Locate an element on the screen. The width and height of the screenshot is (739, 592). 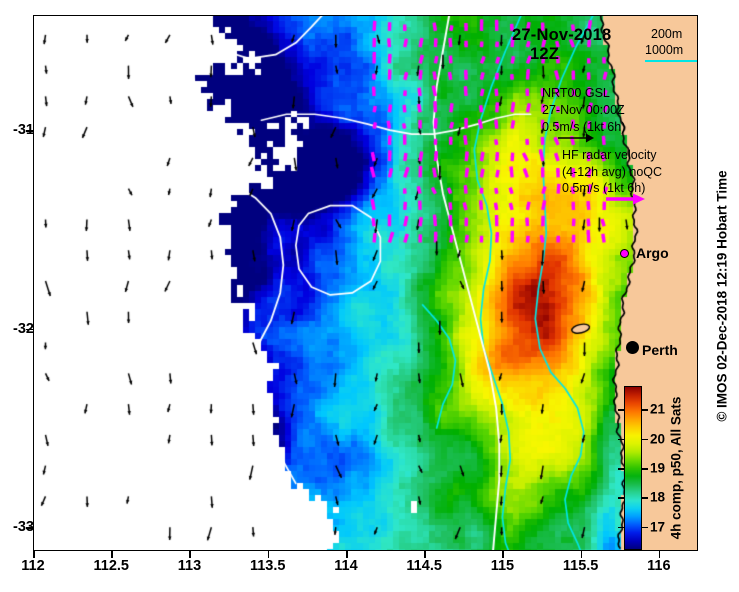
hf-legend-line2: (4-12h avg) noQC is located at coordinates (612, 172).